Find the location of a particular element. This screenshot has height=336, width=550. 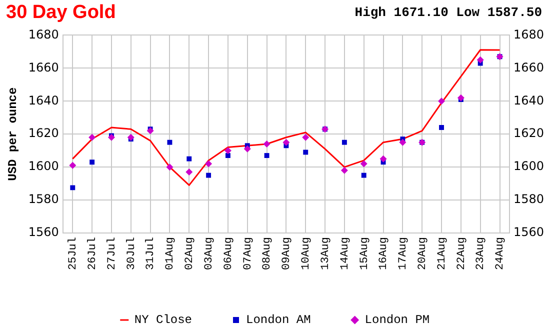

y2-tick-label: 1560 is located at coordinates (528, 232).